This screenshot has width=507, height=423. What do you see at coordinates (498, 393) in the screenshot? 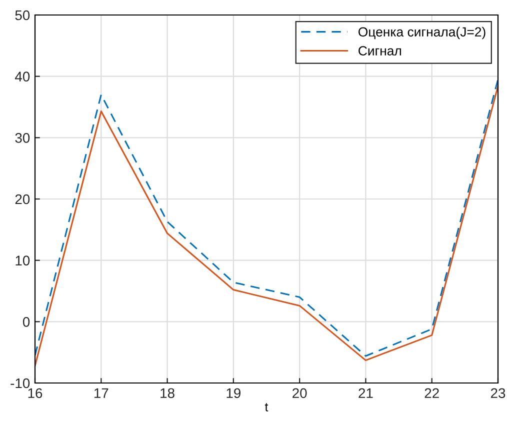
I see `x-tick-label: 23` at bounding box center [498, 393].